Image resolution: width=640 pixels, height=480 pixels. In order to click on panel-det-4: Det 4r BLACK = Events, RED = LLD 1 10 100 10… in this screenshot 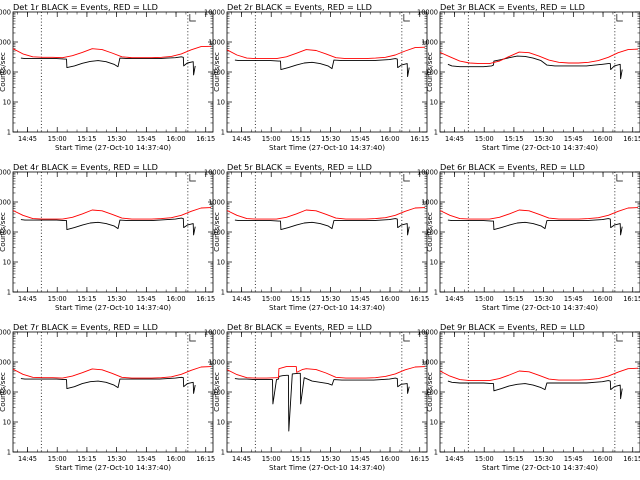, I will do `click(107, 237)`.